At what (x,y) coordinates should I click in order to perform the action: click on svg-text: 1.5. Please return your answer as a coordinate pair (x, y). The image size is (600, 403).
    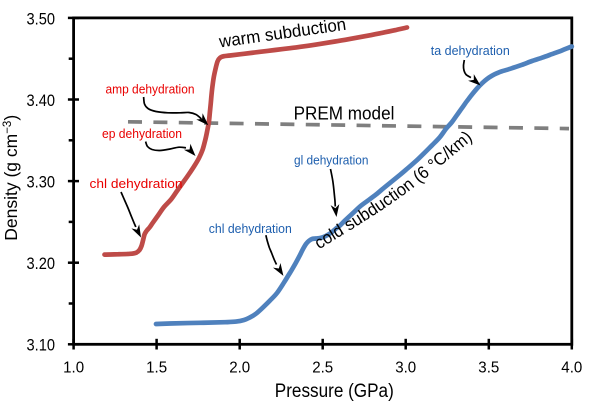
    Looking at the image, I should click on (156, 368).